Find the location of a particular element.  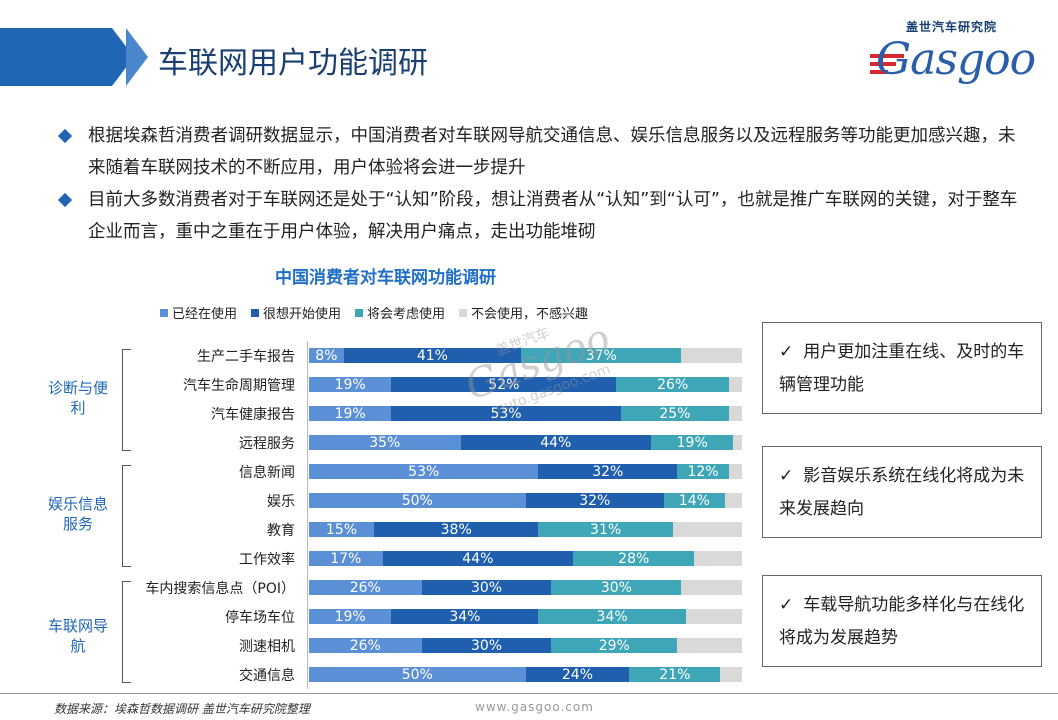

group-label-diagnostics: 诊断与便利 is located at coordinates (78, 398).